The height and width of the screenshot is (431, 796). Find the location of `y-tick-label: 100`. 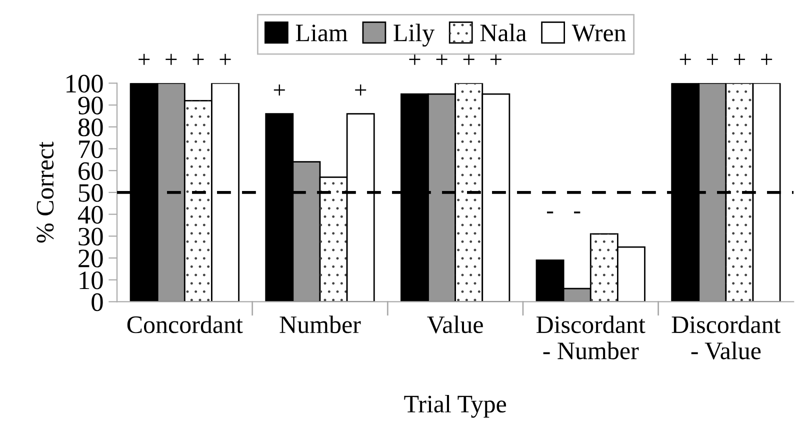

y-tick-label: 100 is located at coordinates (84, 83).